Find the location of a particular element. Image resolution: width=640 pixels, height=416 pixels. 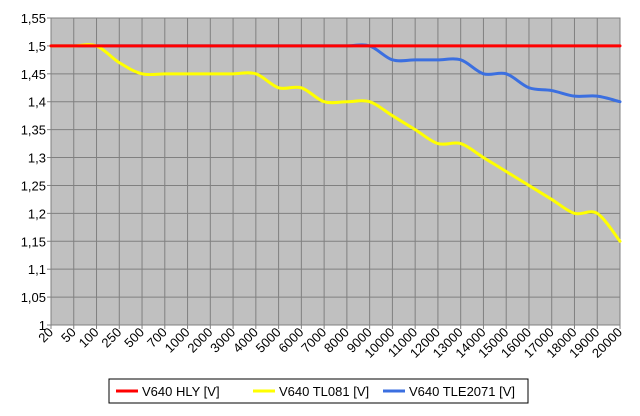

y-tick-label: 1,35 is located at coordinates (33, 130).